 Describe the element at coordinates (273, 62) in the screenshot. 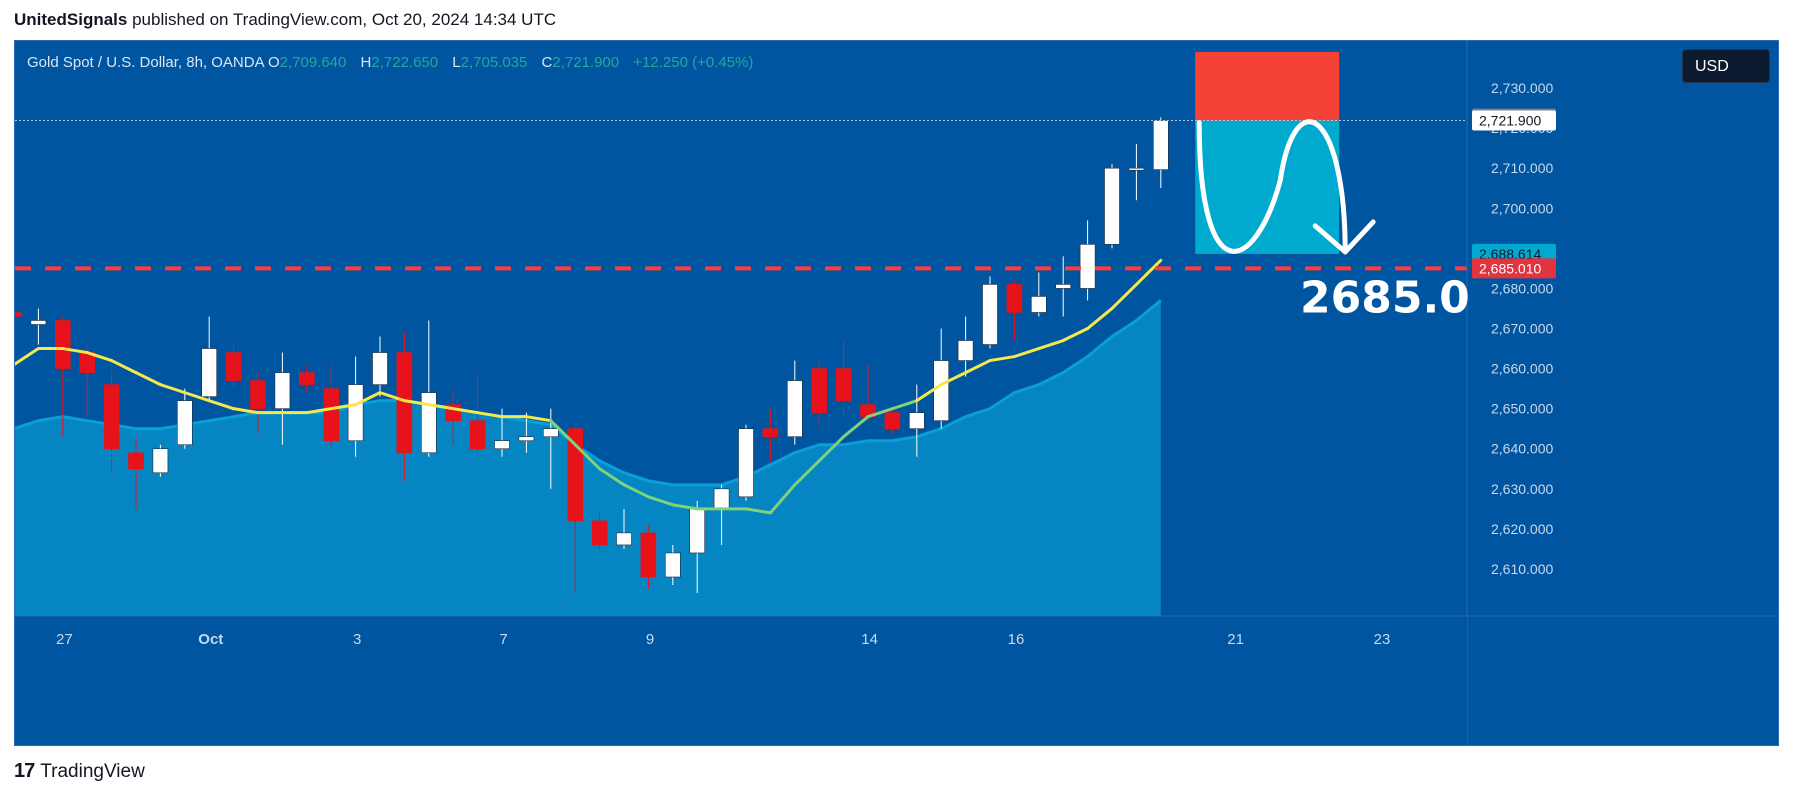

I see `open-label: O` at that location.